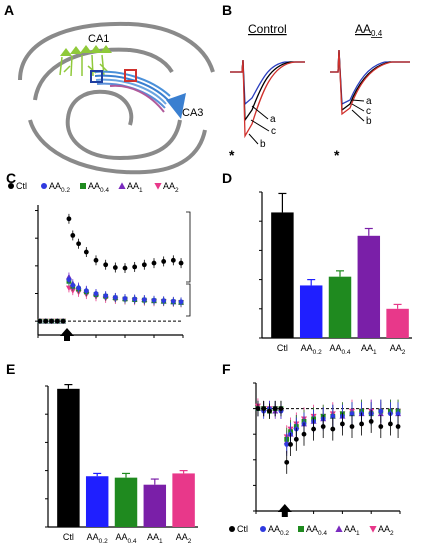 The height and width of the screenshot is (550, 423). What do you see at coordinates (284, 533) in the screenshot?
I see `legend-label-subscript: 0.2` at bounding box center [284, 533].